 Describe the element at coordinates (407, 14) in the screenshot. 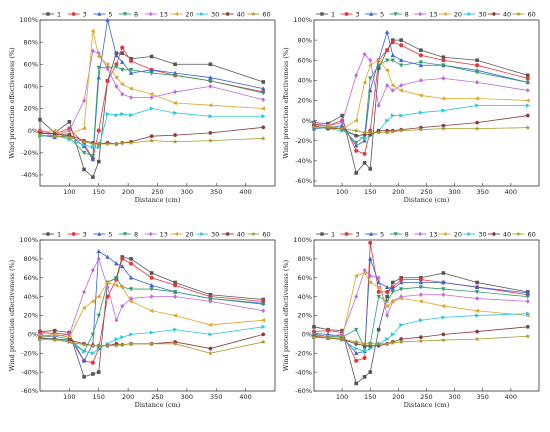

I see `legend-label: 8` at that location.